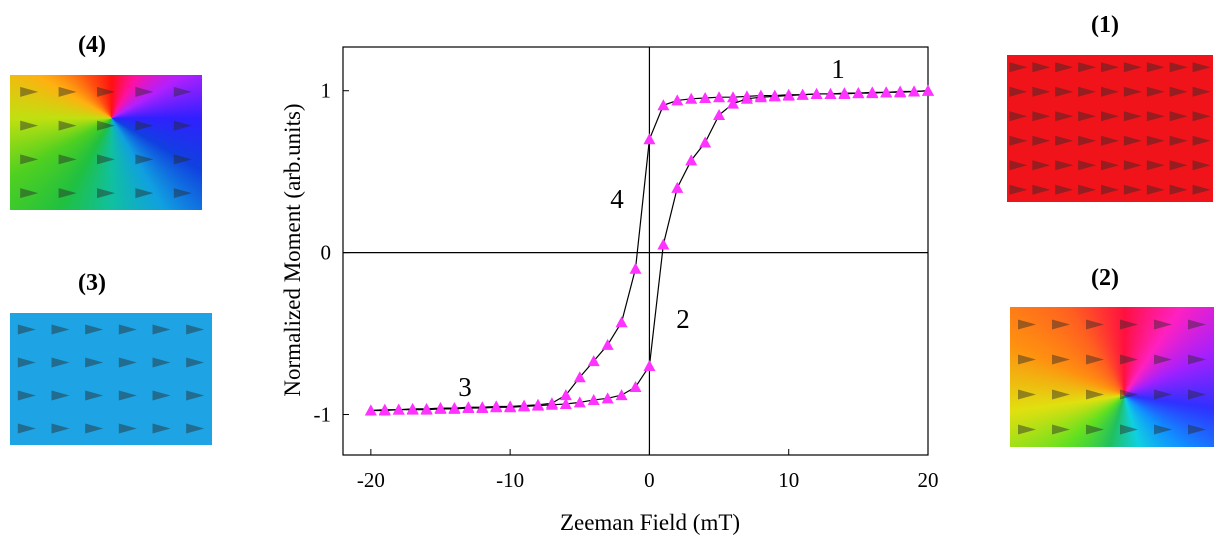  I want to click on panel-label: (2), so click(1105, 278).